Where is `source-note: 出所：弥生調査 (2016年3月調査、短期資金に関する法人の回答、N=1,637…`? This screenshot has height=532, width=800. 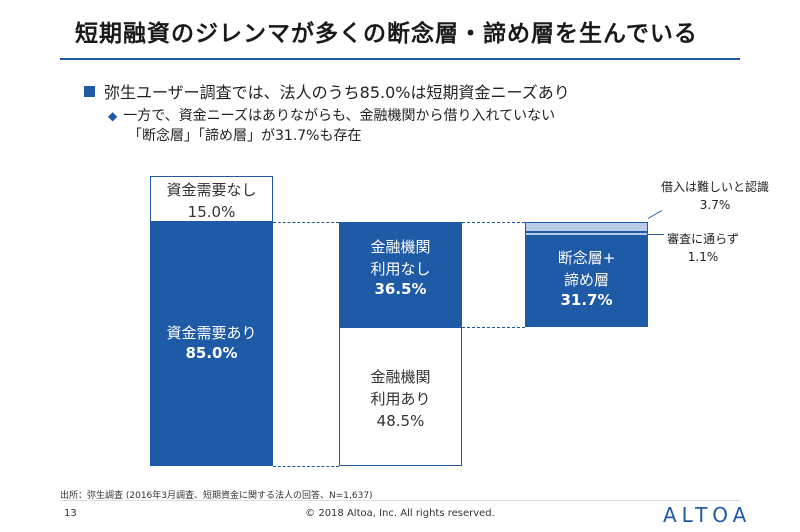 source-note: 出所：弥生調査 (2016年3月調査、短期資金に関する法人の回答、N=1,637… is located at coordinates (216, 496).